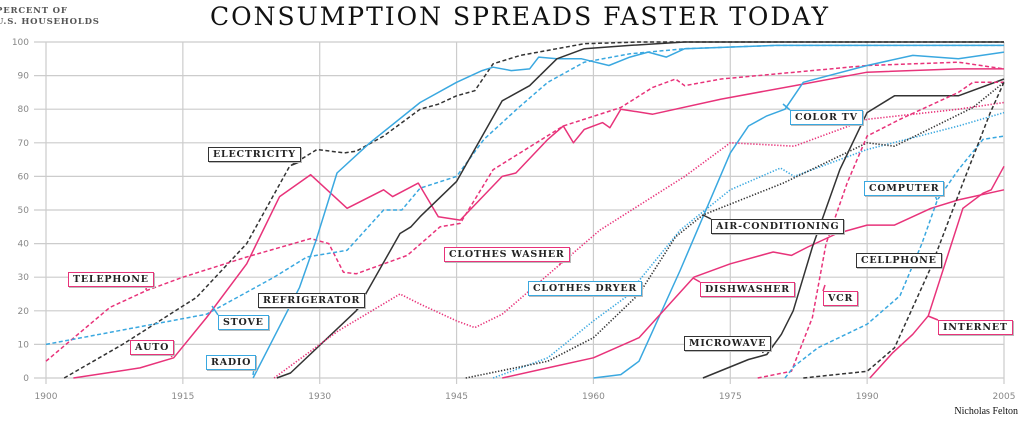 This screenshot has width=1024, height=425. What do you see at coordinates (319, 397) in the screenshot?
I see `x-tick-label: 1930` at bounding box center [319, 397].